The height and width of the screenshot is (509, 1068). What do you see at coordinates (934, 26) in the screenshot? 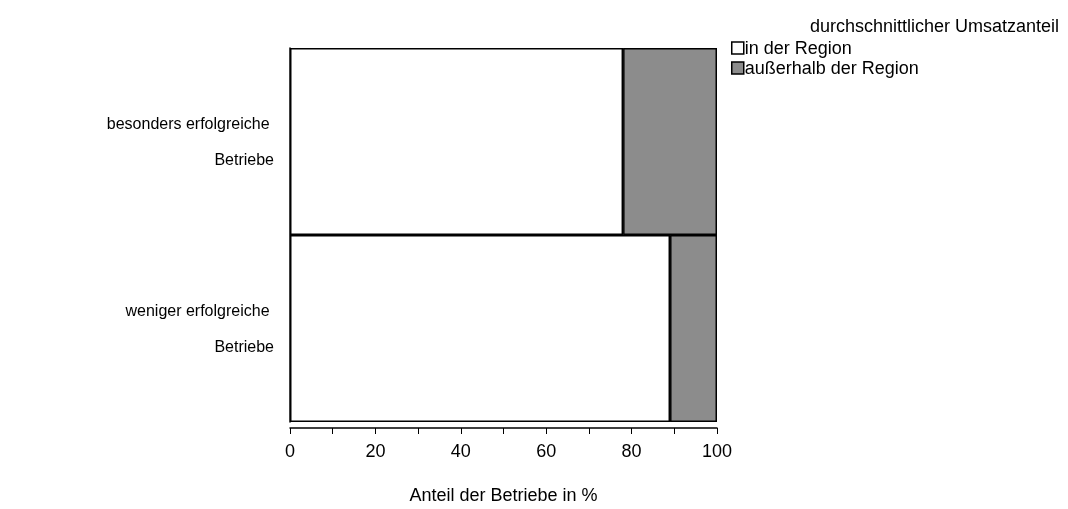
I see `legend-title: durchschnittlicher Umsatzanteil` at bounding box center [934, 26].